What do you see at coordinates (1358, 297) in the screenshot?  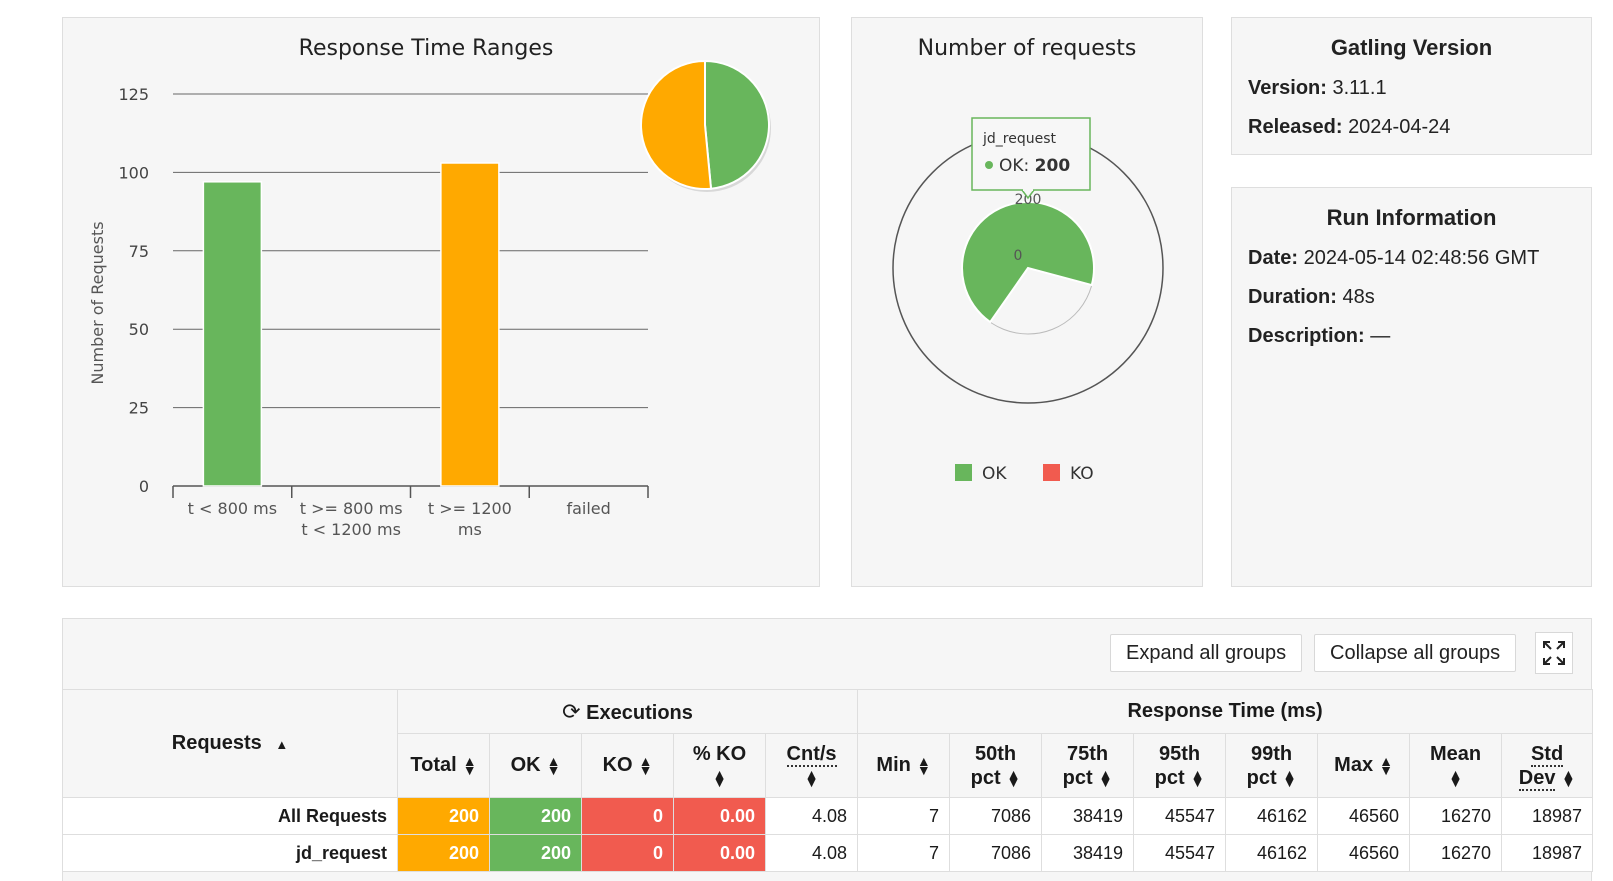 I see `duration-value: 48s` at bounding box center [1358, 297].